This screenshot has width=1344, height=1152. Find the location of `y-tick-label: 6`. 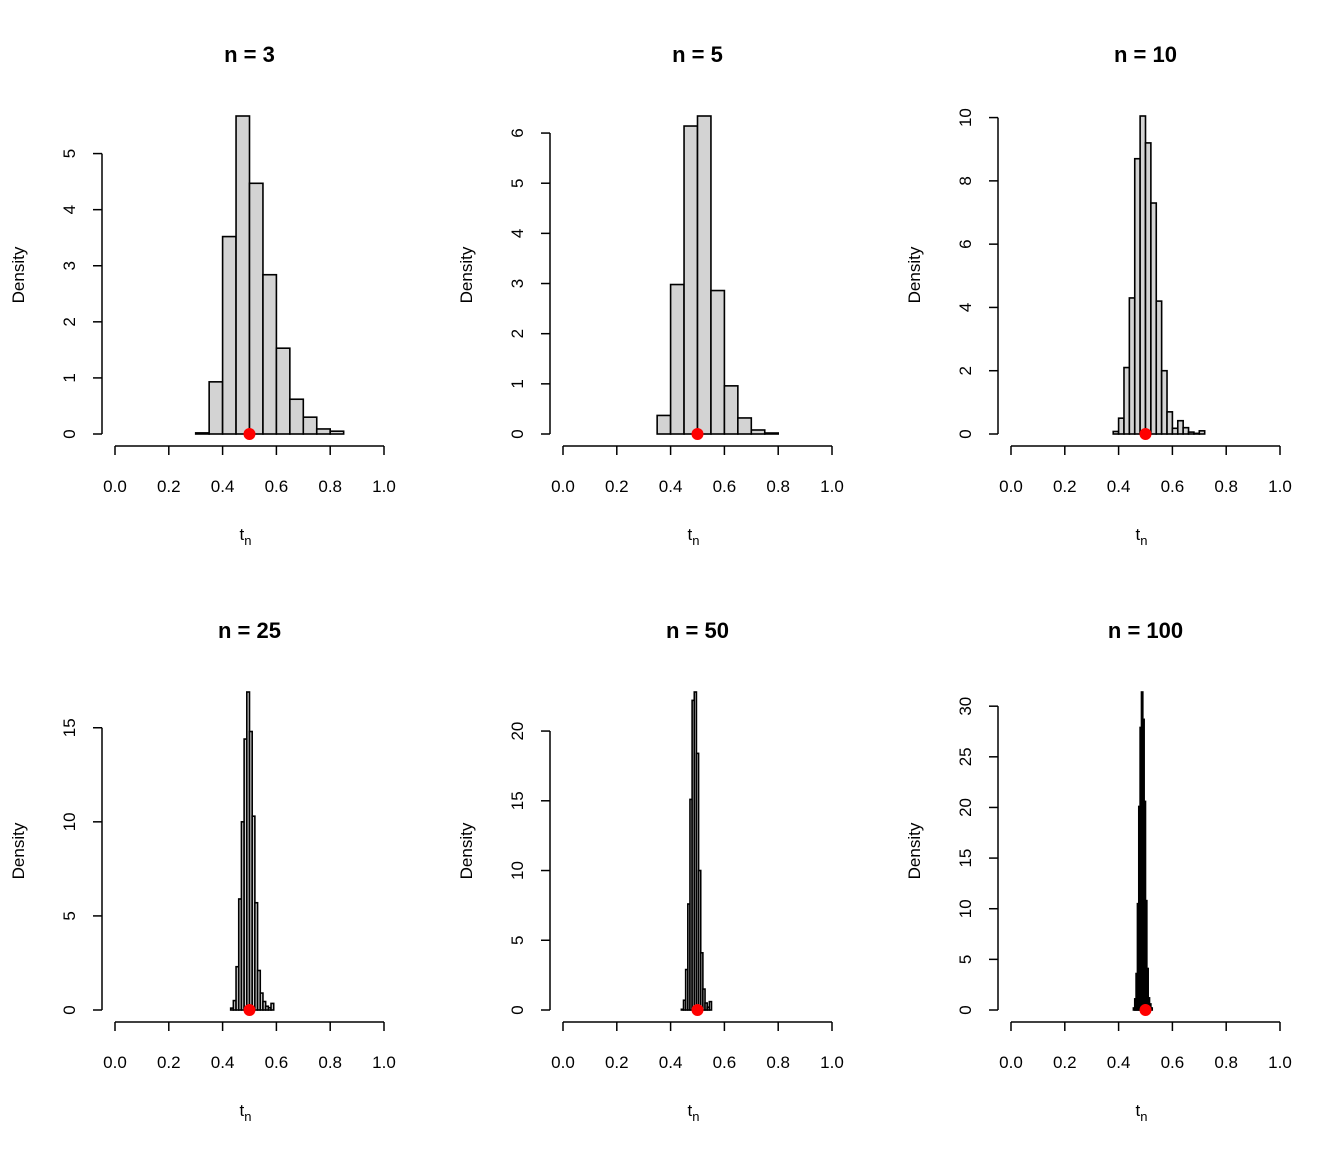

y-tick-label: 6 is located at coordinates (965, 243).